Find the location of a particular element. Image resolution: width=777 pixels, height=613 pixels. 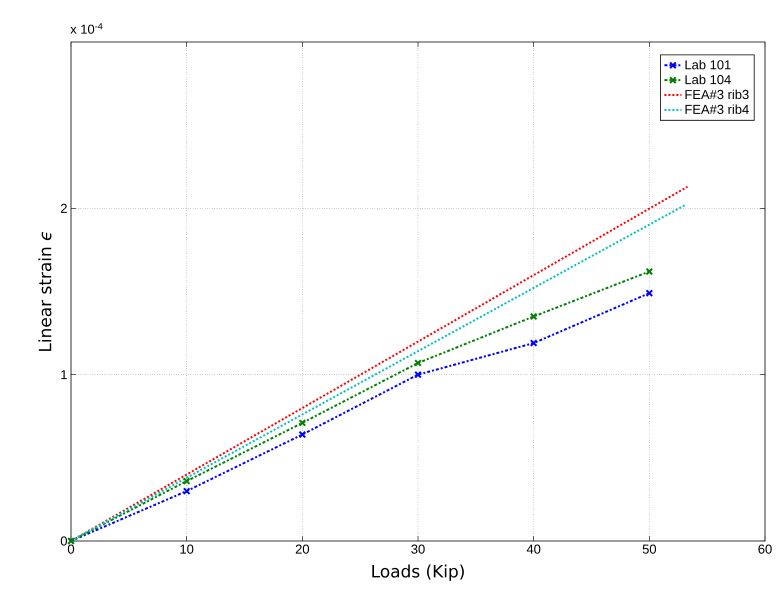

x-axis-title: Loads (Kip) is located at coordinates (418, 572).